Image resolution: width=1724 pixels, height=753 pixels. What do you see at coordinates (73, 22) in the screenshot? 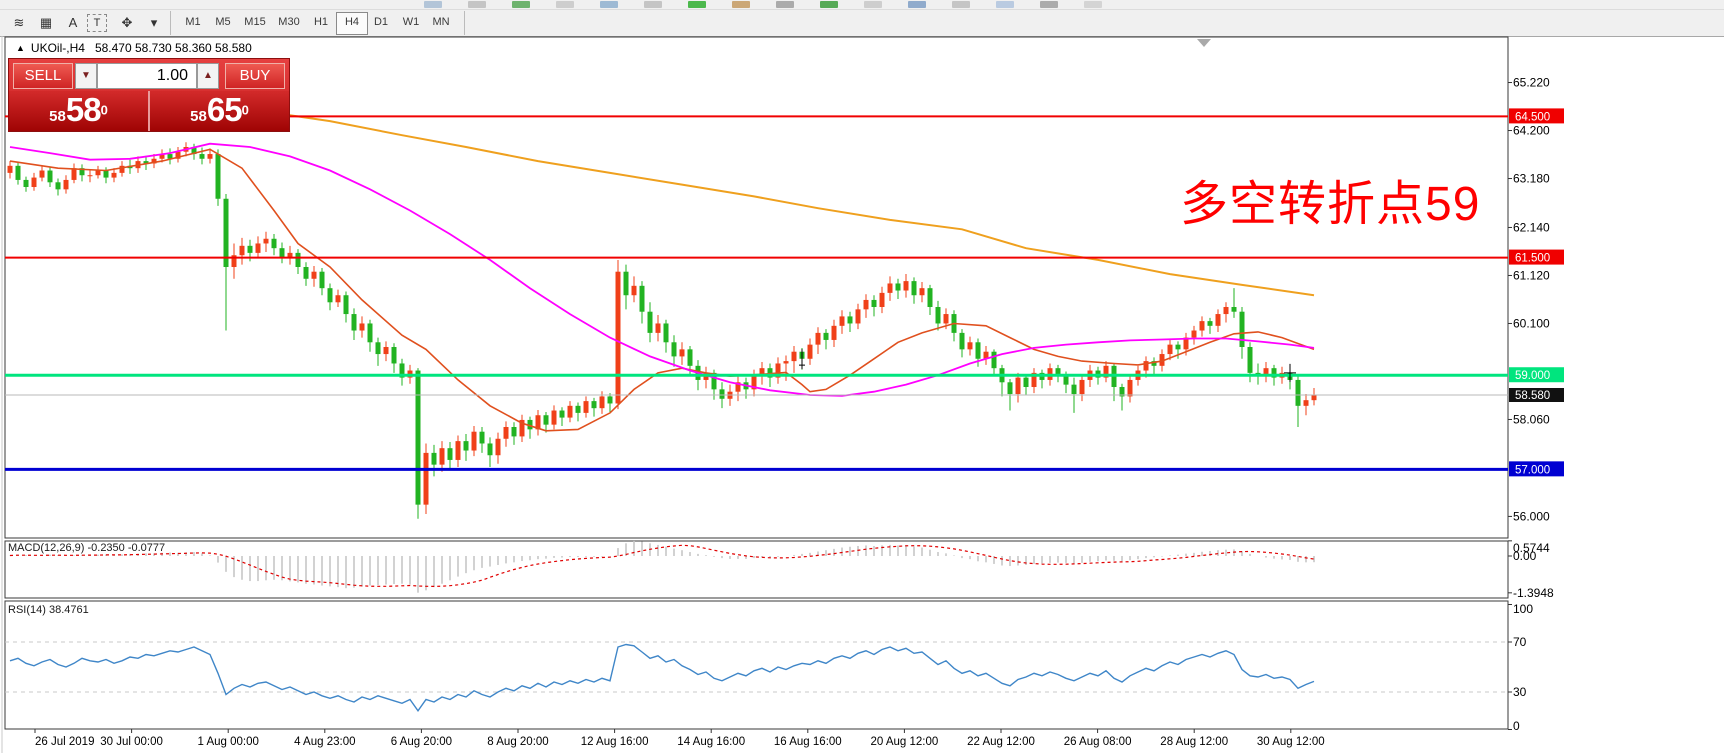
I see `text-label-icon: A` at bounding box center [73, 22].